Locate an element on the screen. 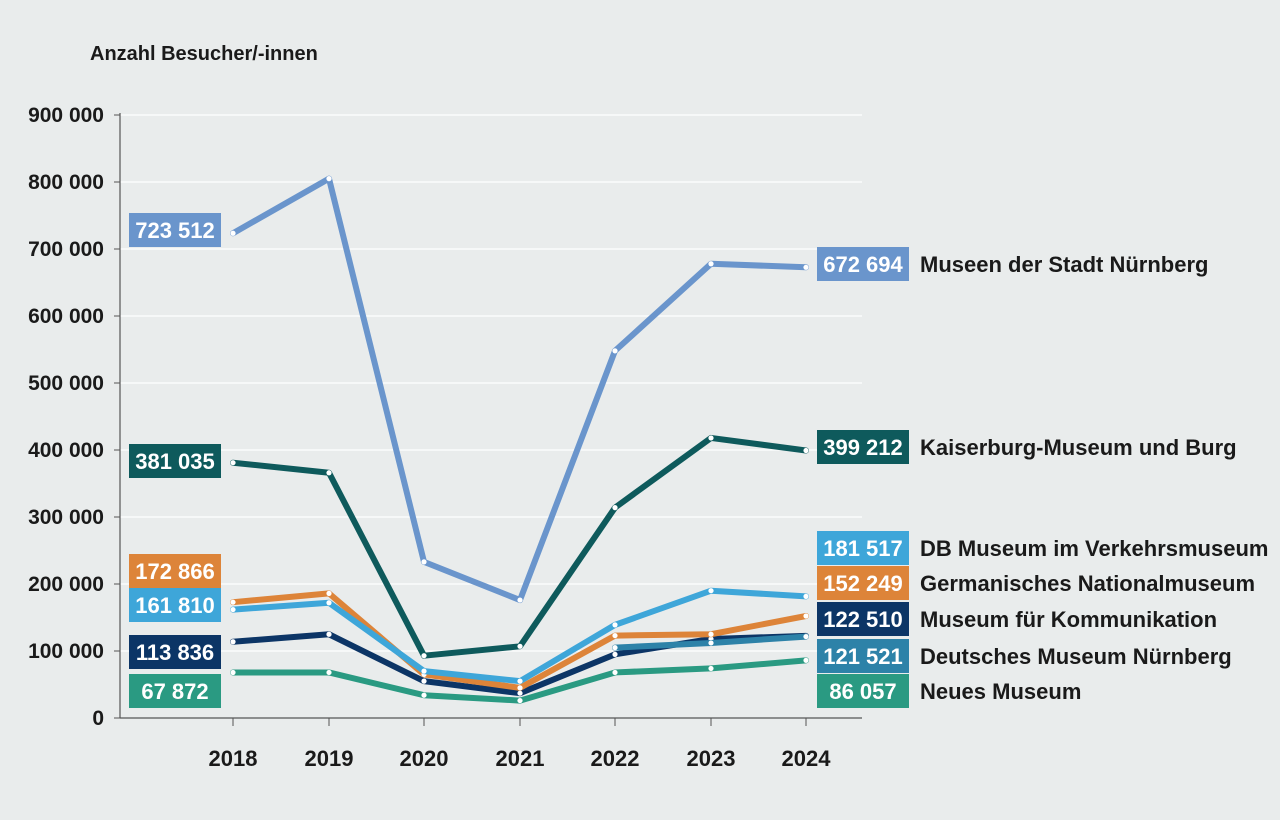  y-tick-label: 500 000 is located at coordinates (66, 383).